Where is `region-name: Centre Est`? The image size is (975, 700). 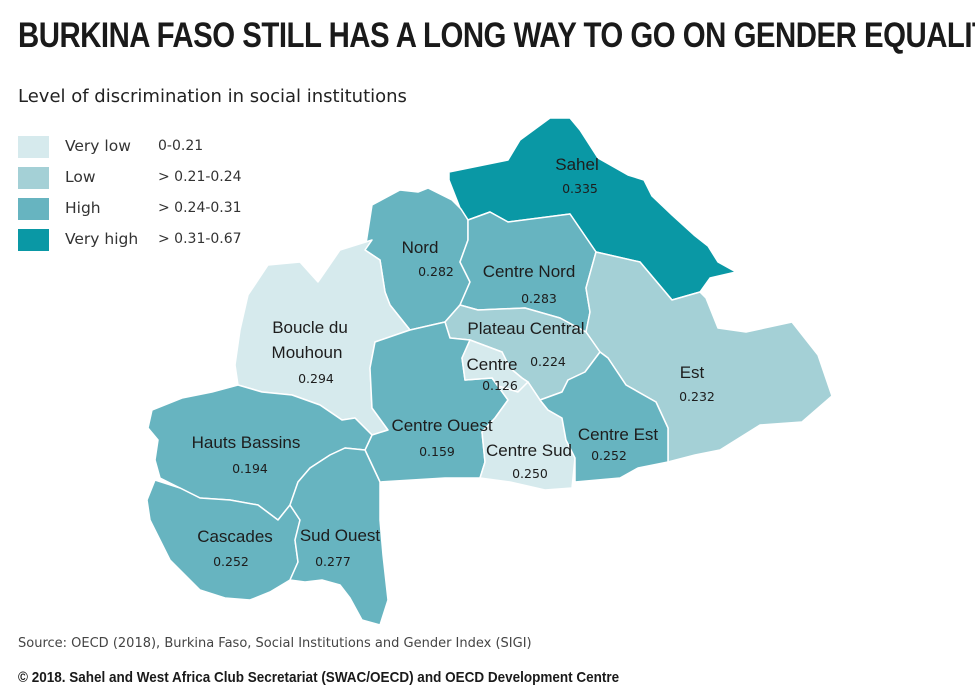 region-name: Centre Est is located at coordinates (618, 434).